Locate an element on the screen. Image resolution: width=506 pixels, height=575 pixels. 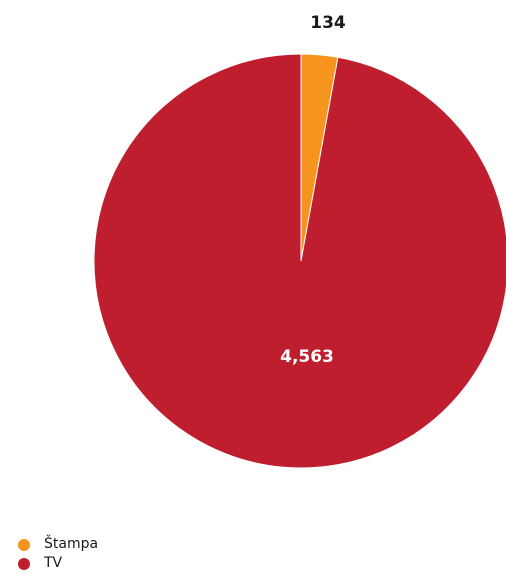
data-label-0: 134 is located at coordinates (328, 23).